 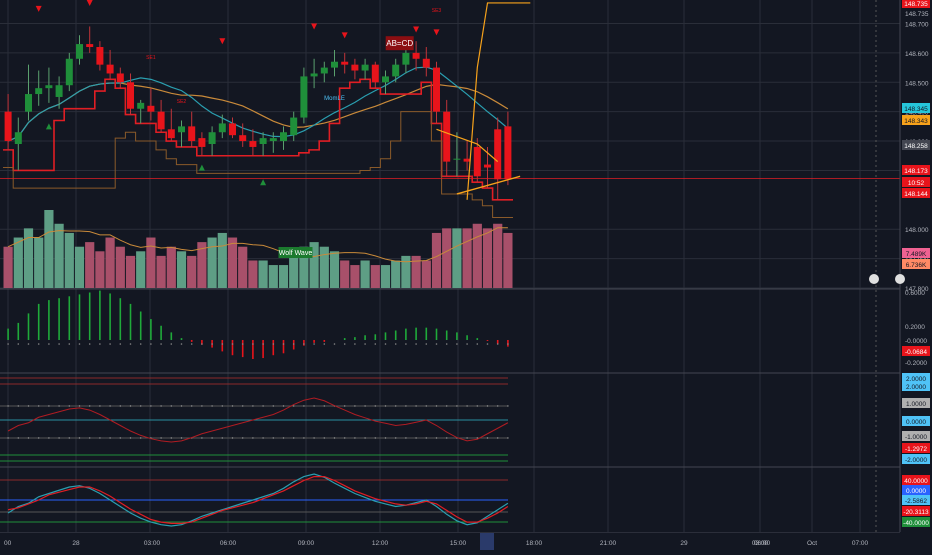 I want to click on pane2-axis-label: 0.2000, so click(x=915, y=327).